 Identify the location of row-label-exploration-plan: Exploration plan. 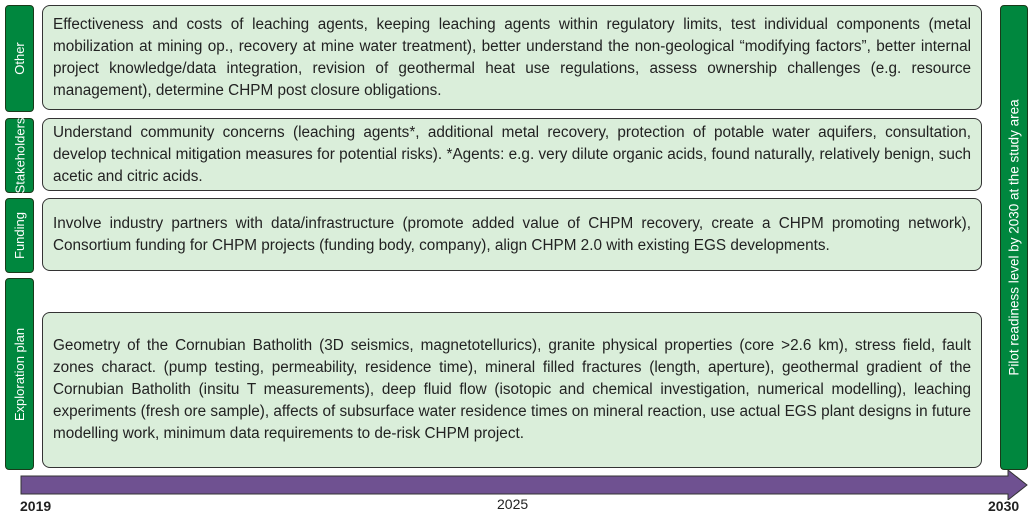
(19, 374).